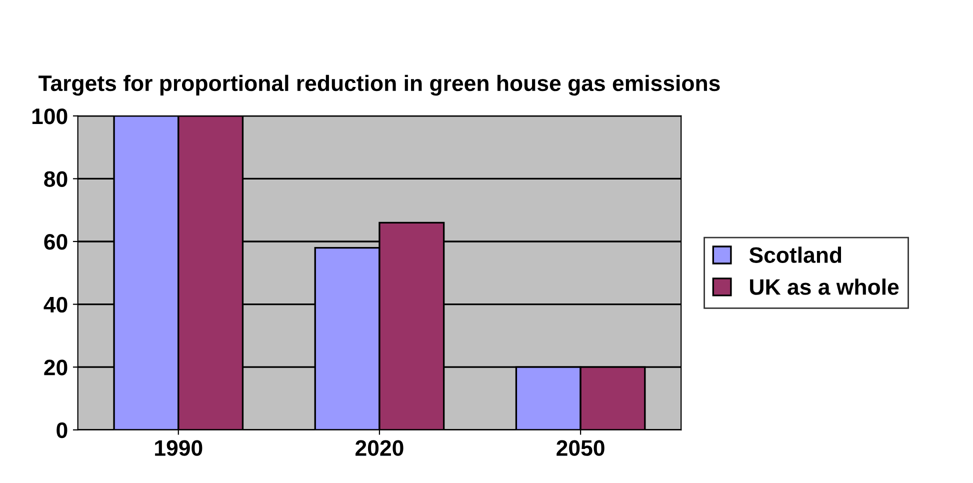  Describe the element at coordinates (379, 85) in the screenshot. I see `chart-title: Targets for proportional reduction in green house gas emissions` at that location.